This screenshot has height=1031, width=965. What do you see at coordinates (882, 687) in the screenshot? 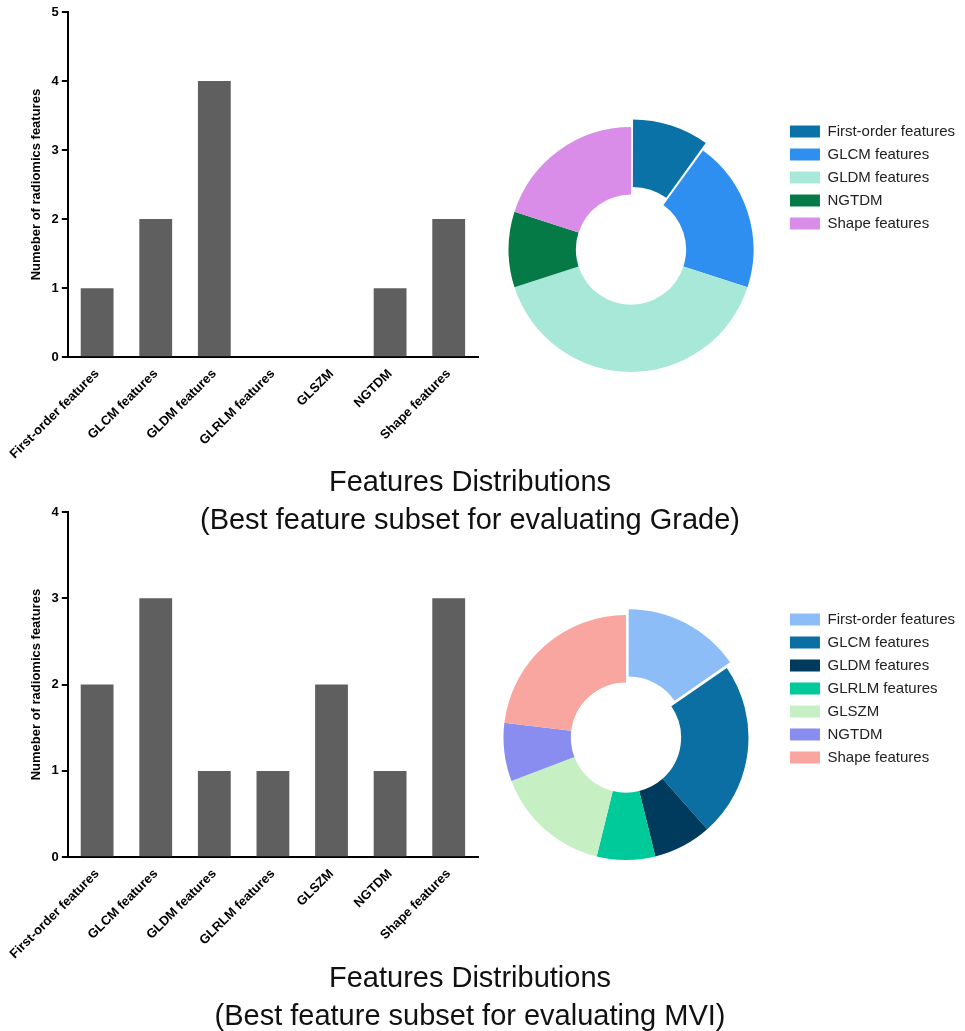
I see `legend-label: GLRLM features` at bounding box center [882, 687].